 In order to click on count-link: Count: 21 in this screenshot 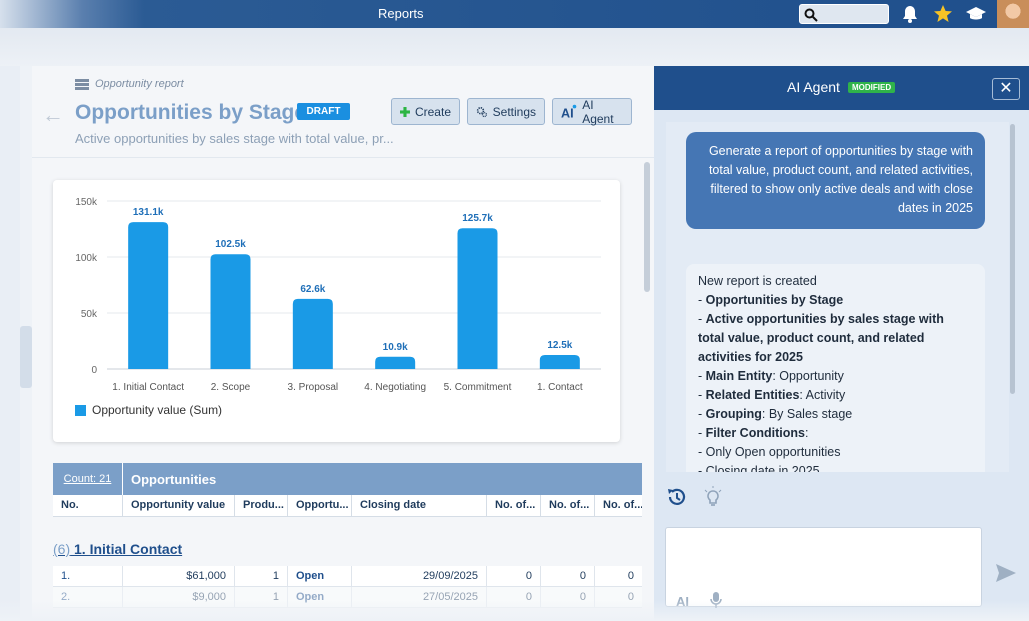, I will do `click(88, 479)`.